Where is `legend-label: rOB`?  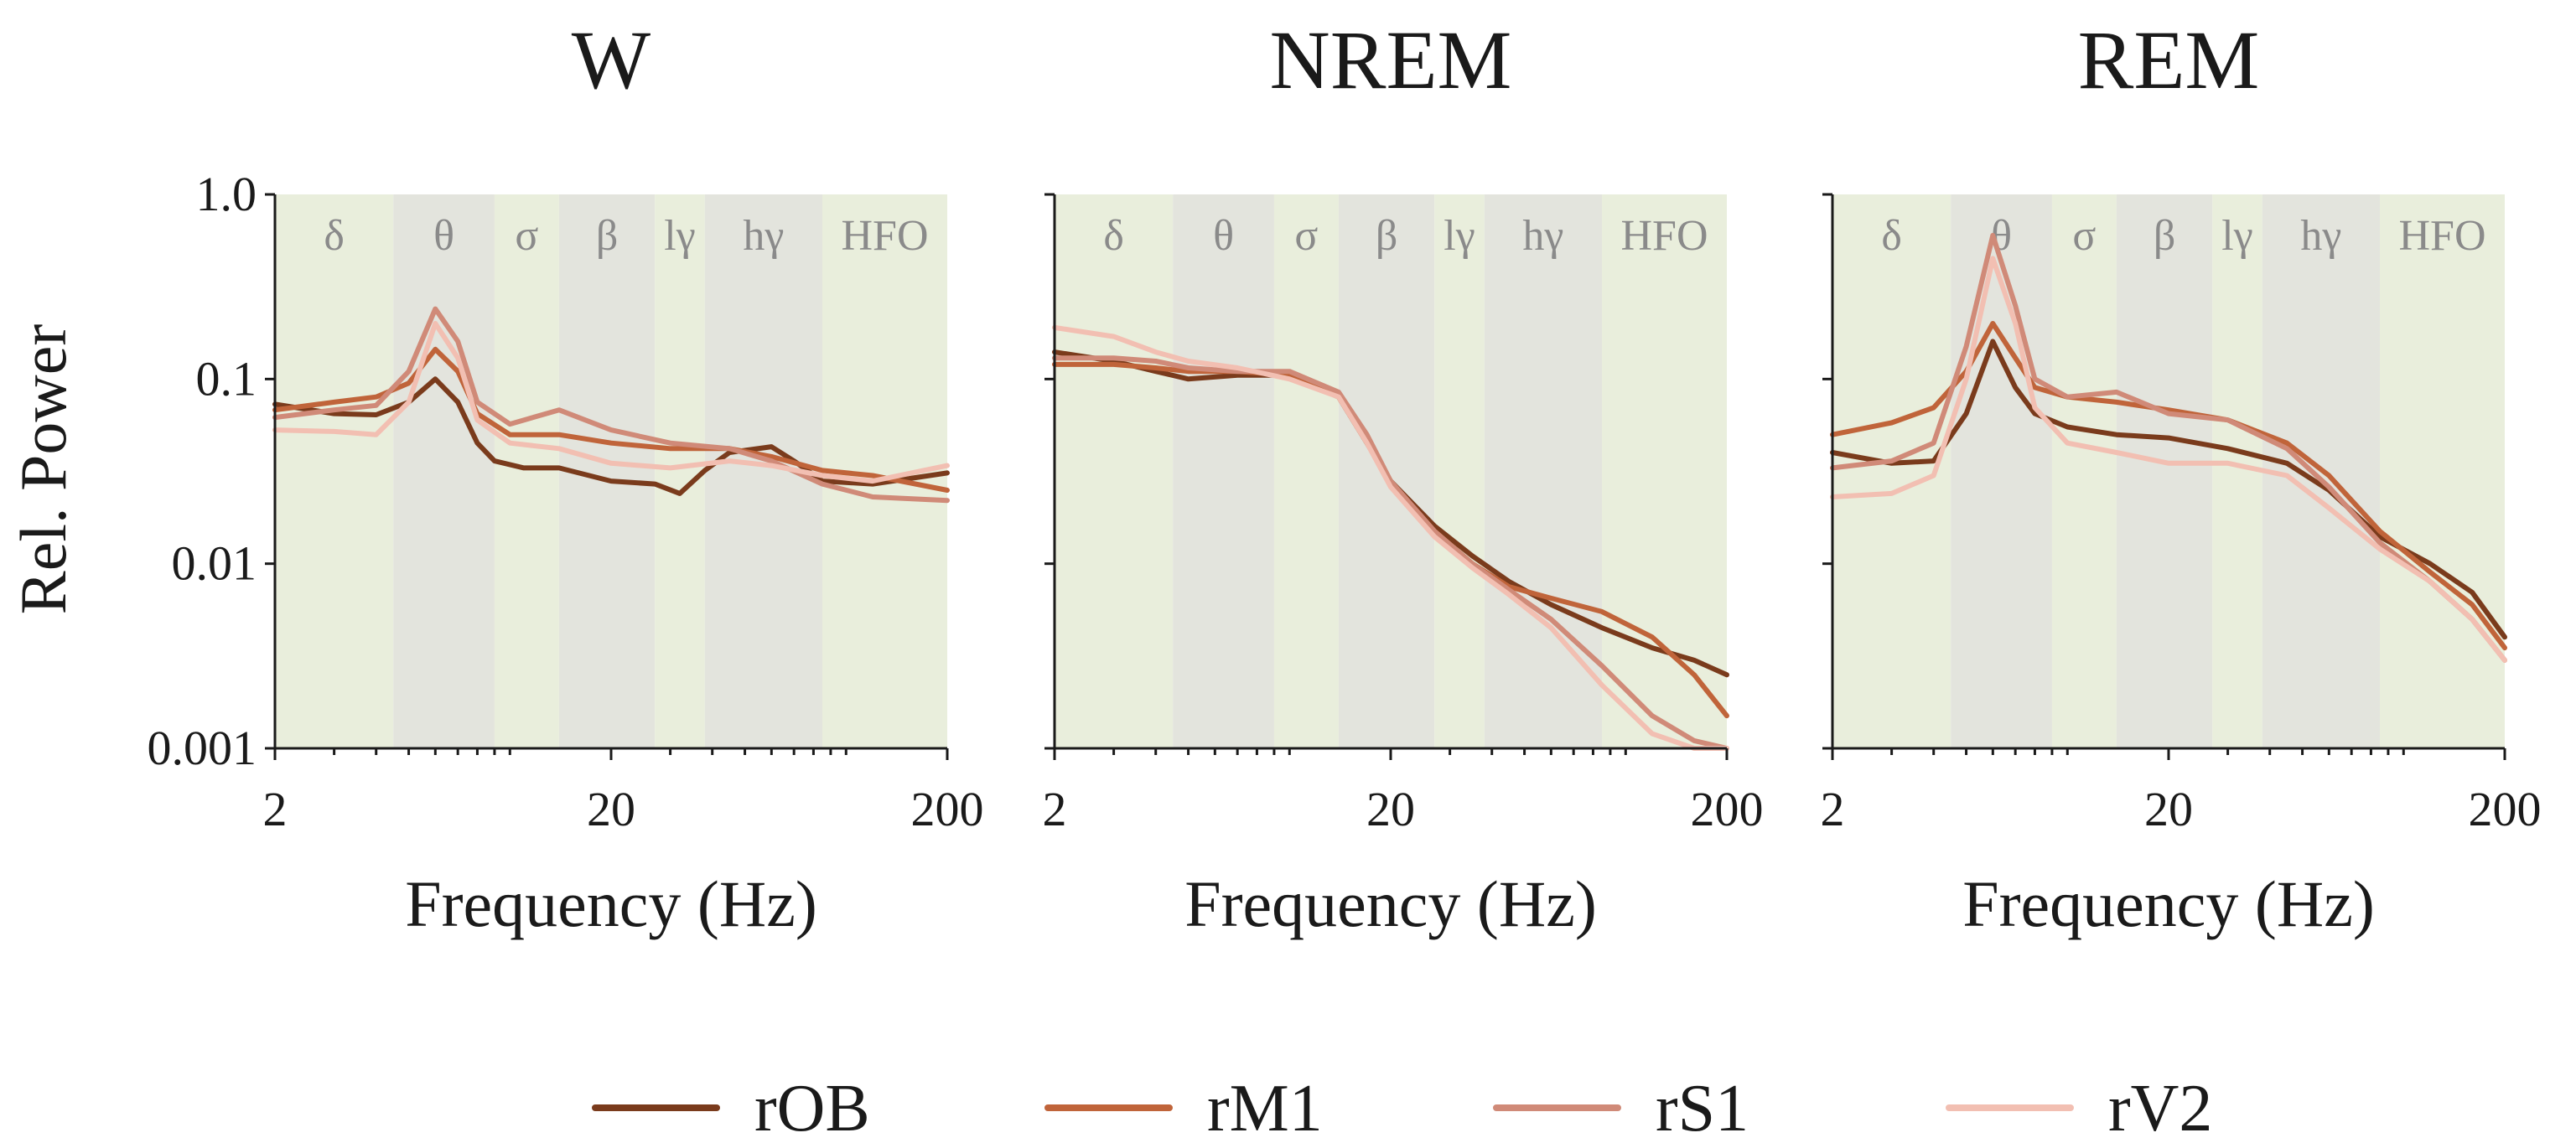 legend-label: rOB is located at coordinates (812, 1107).